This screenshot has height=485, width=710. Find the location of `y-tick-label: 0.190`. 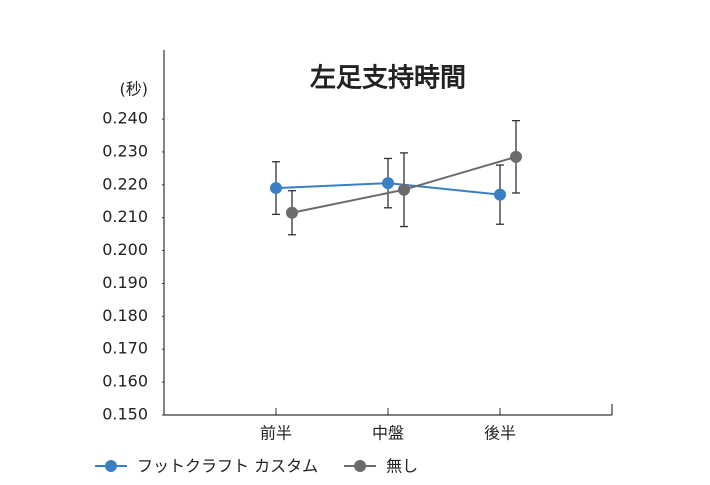

y-tick-label: 0.190 is located at coordinates (125, 282).